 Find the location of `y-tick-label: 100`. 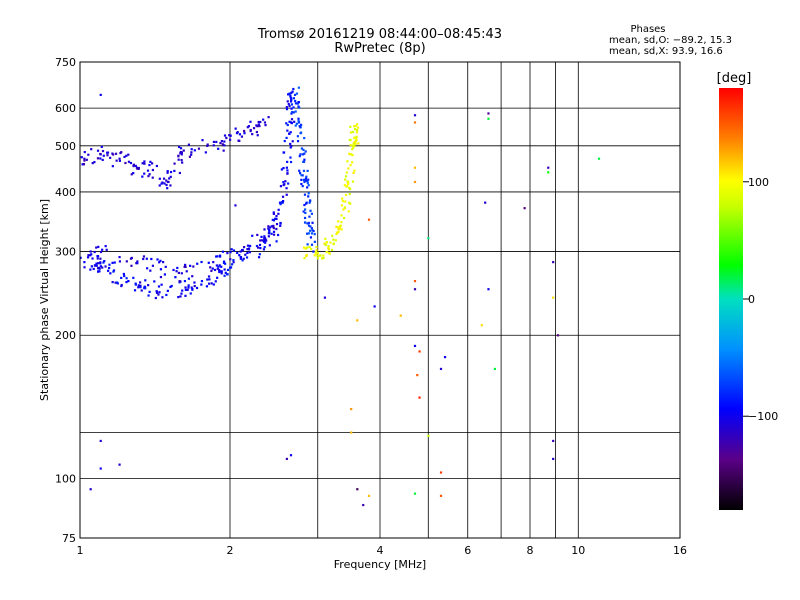

y-tick-label: 100 is located at coordinates (65, 479).